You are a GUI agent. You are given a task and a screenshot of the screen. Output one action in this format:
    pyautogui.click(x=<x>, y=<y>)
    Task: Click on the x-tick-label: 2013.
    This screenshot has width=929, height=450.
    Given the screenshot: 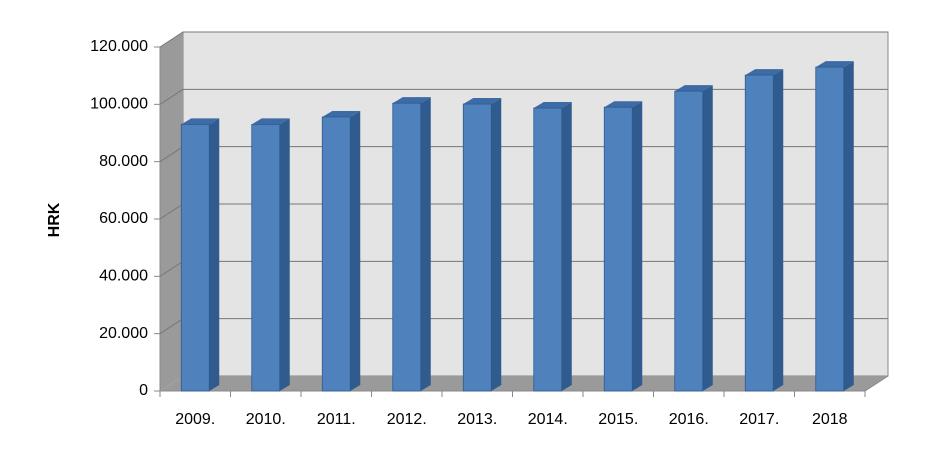 What is the action you would take?
    pyautogui.click(x=477, y=419)
    